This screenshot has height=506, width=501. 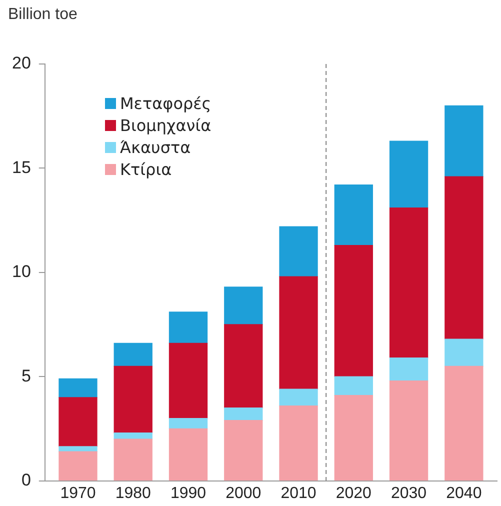 I want to click on legend-label: Μεταφορές, so click(x=165, y=103).